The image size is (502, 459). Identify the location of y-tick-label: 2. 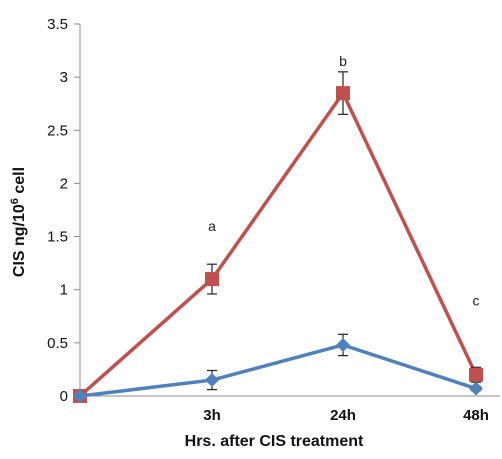
(64, 183).